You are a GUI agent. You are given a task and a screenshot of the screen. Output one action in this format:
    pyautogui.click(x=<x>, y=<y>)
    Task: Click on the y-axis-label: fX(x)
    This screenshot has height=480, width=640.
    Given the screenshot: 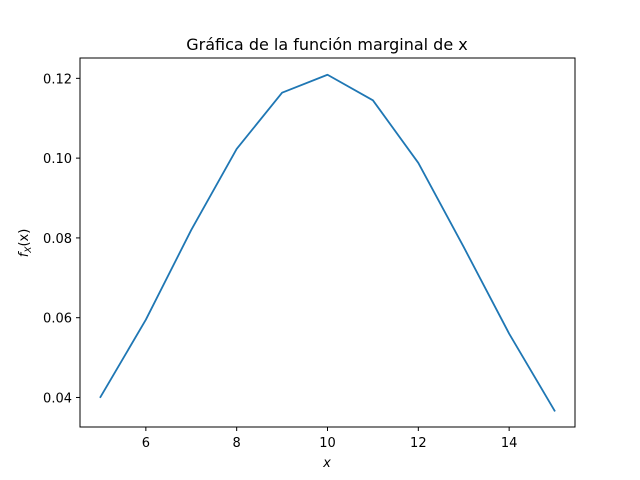 What is the action you would take?
    pyautogui.click(x=25, y=243)
    